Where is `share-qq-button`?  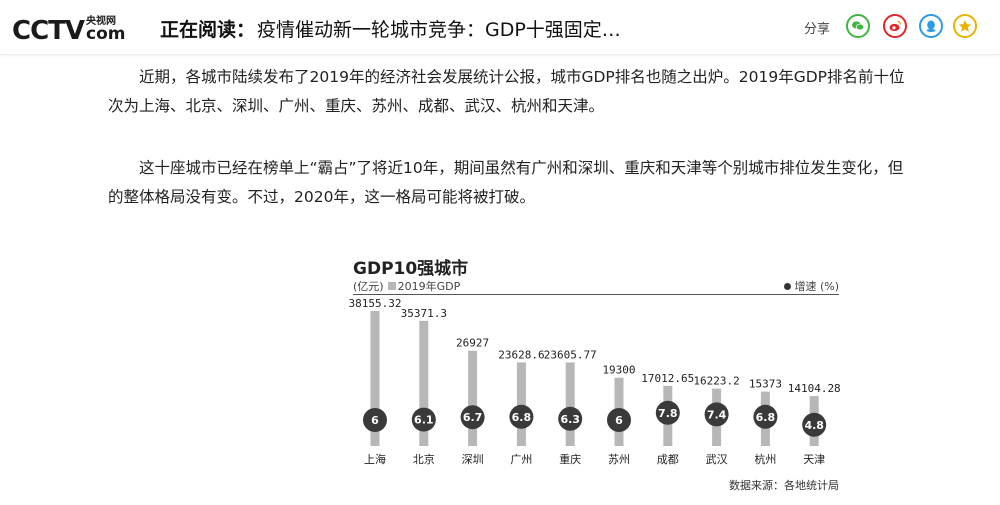 share-qq-button is located at coordinates (931, 26).